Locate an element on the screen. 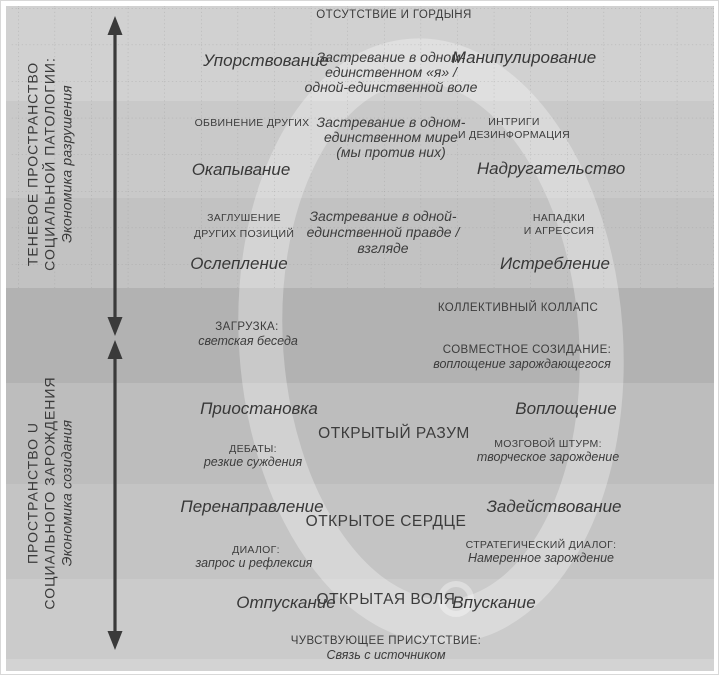  open-heart-label: ОТКРЫТОЕ СЕРДЦЕ is located at coordinates (386, 521).